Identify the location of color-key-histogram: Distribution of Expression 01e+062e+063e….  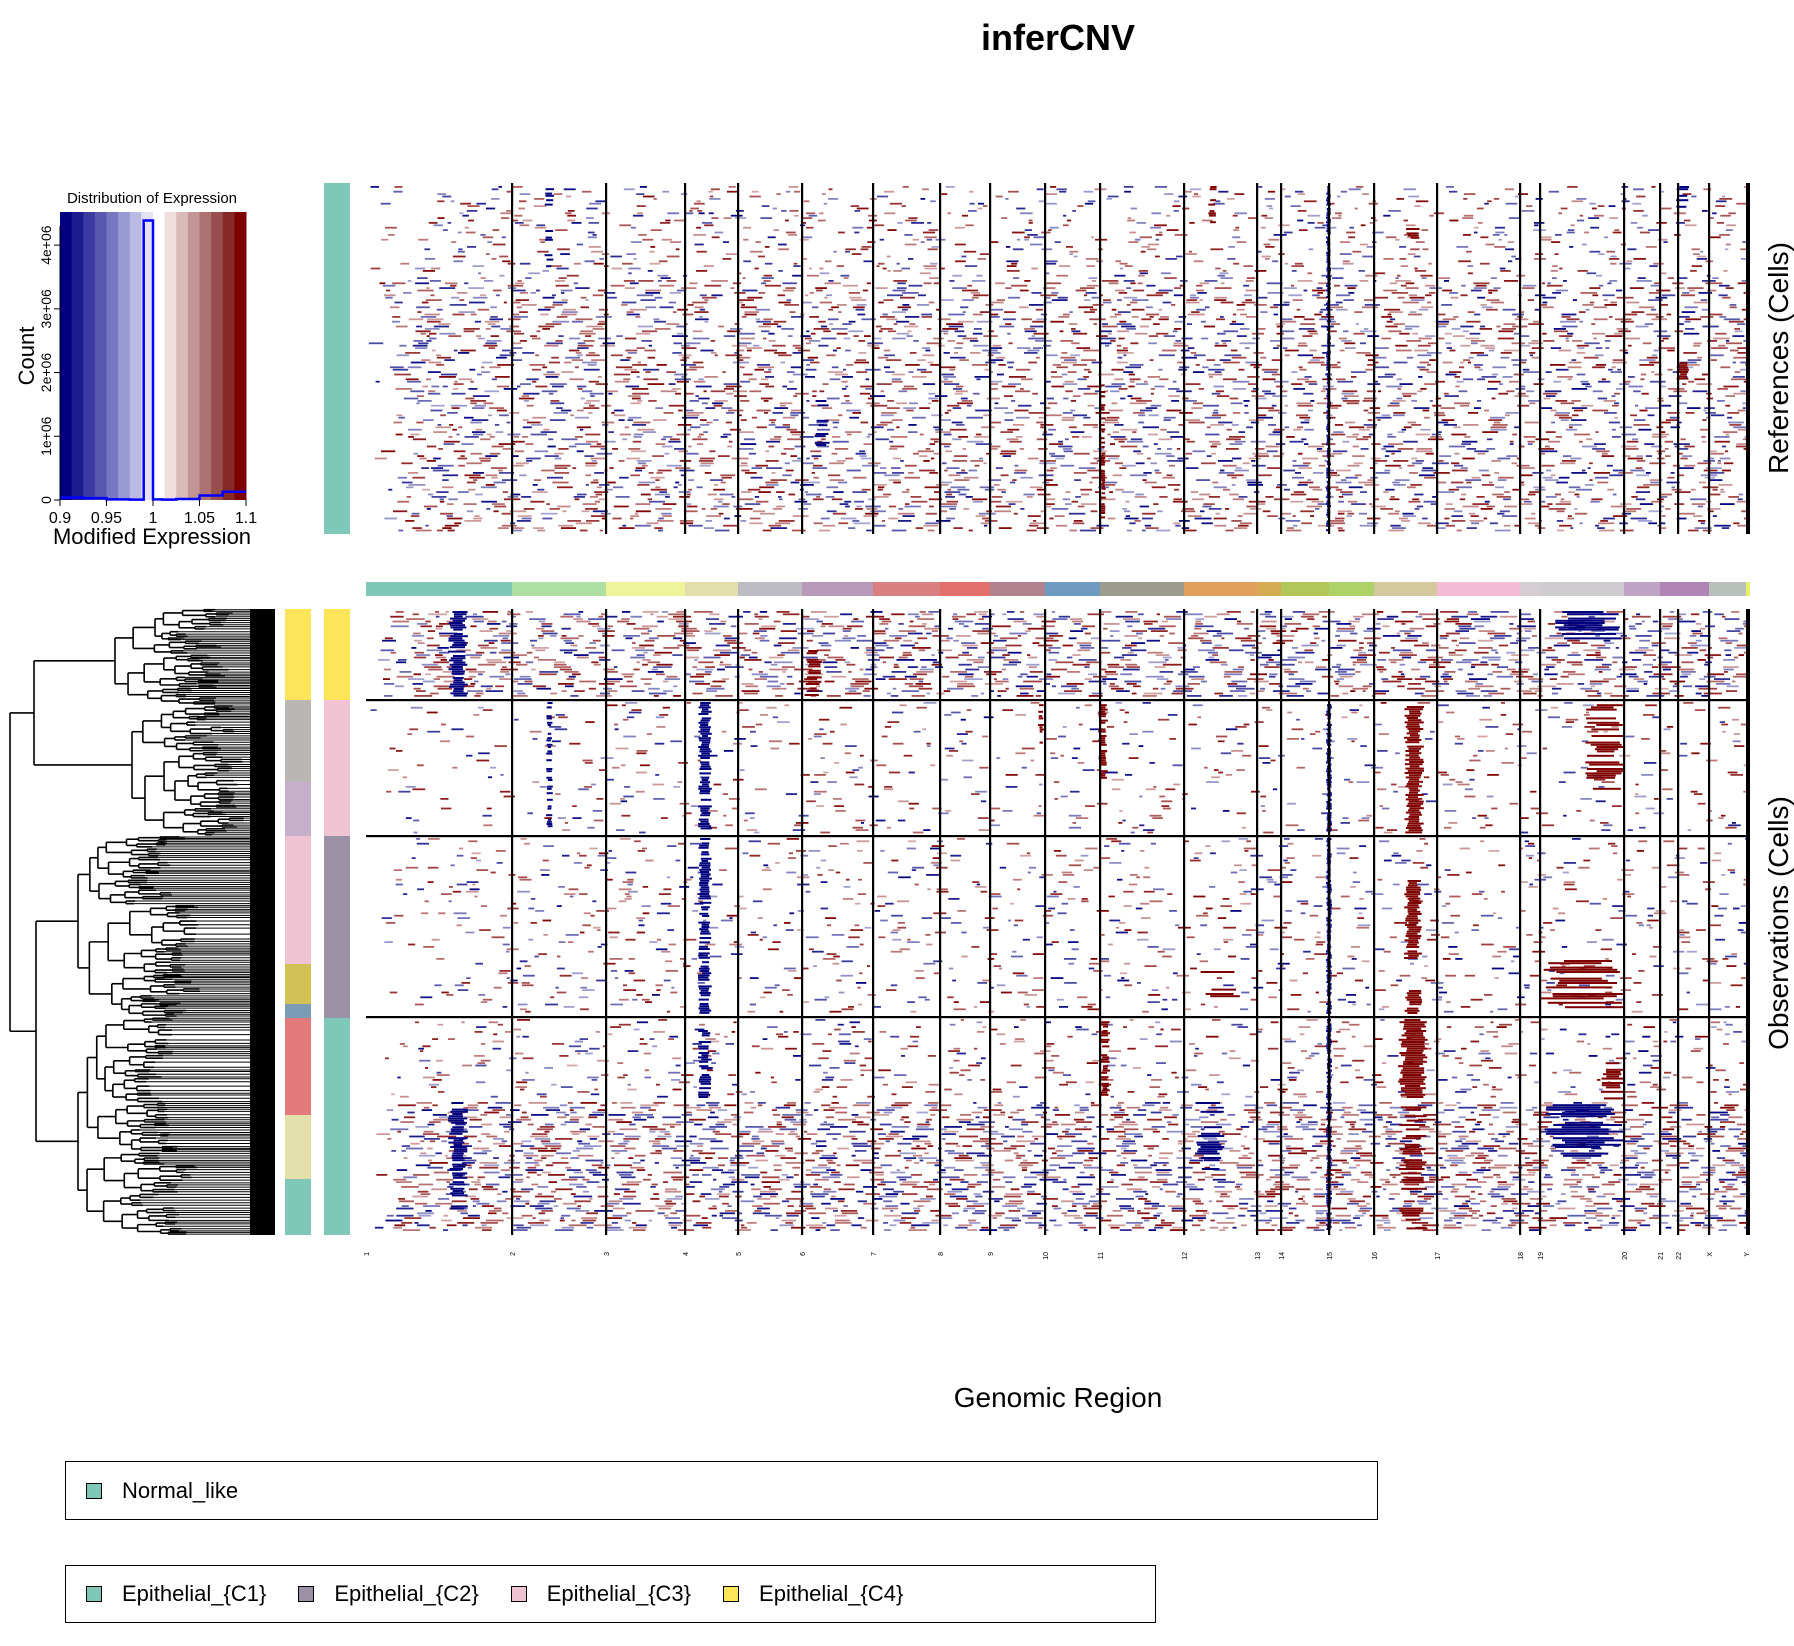
(135, 369).